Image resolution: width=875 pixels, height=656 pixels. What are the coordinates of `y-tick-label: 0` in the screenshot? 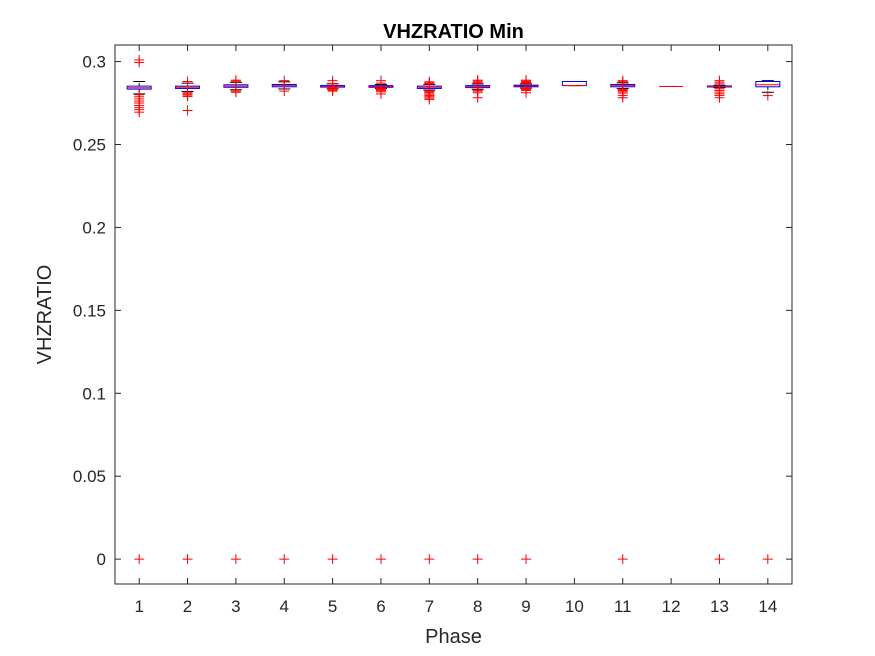 It's located at (101, 559).